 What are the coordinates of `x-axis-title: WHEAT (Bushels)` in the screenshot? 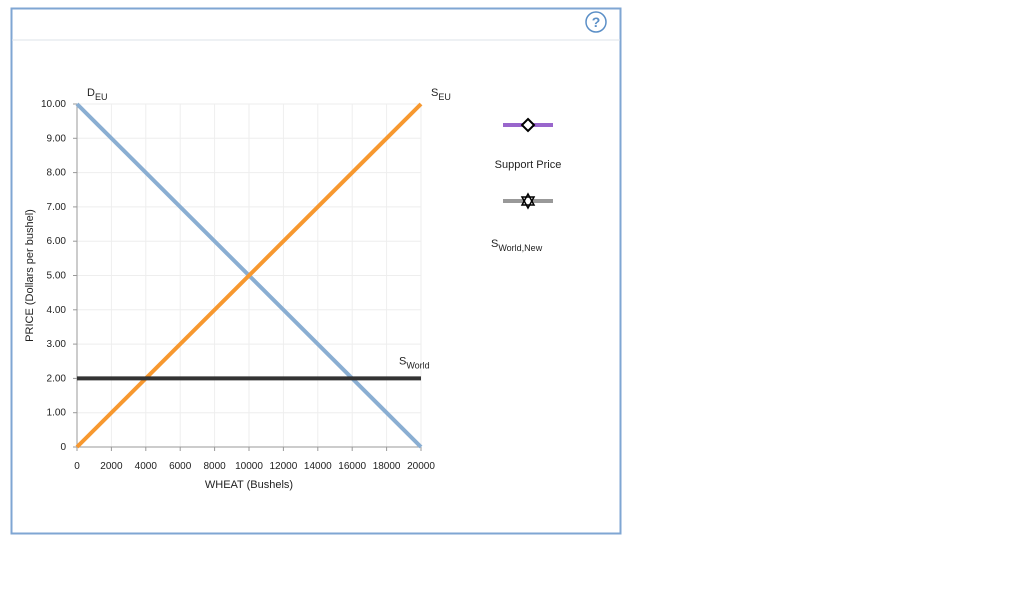 It's located at (249, 485).